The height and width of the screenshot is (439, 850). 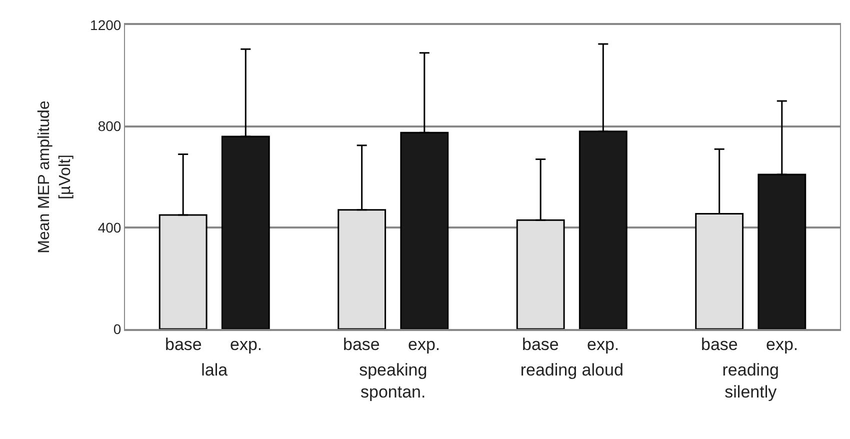 I want to click on y-tick-label: 400, so click(x=110, y=228).